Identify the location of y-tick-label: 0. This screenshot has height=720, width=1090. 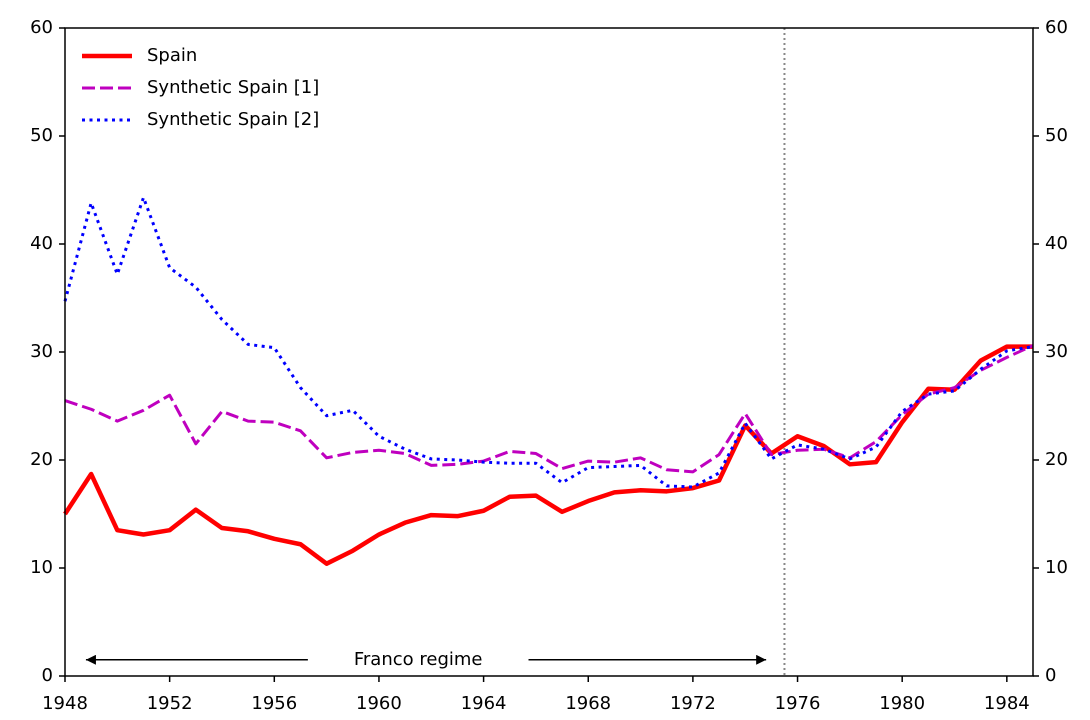
(47, 675).